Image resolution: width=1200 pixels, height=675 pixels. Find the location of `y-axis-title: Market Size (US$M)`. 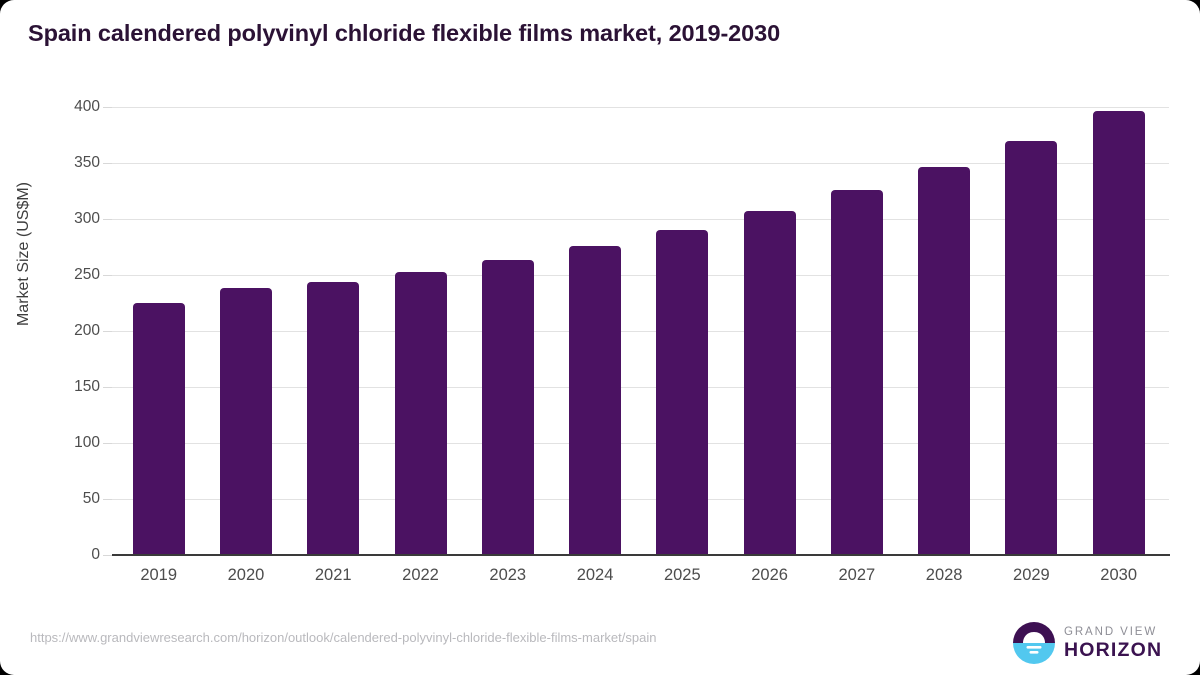

y-axis-title: Market Size (US$M) is located at coordinates (23, 254).